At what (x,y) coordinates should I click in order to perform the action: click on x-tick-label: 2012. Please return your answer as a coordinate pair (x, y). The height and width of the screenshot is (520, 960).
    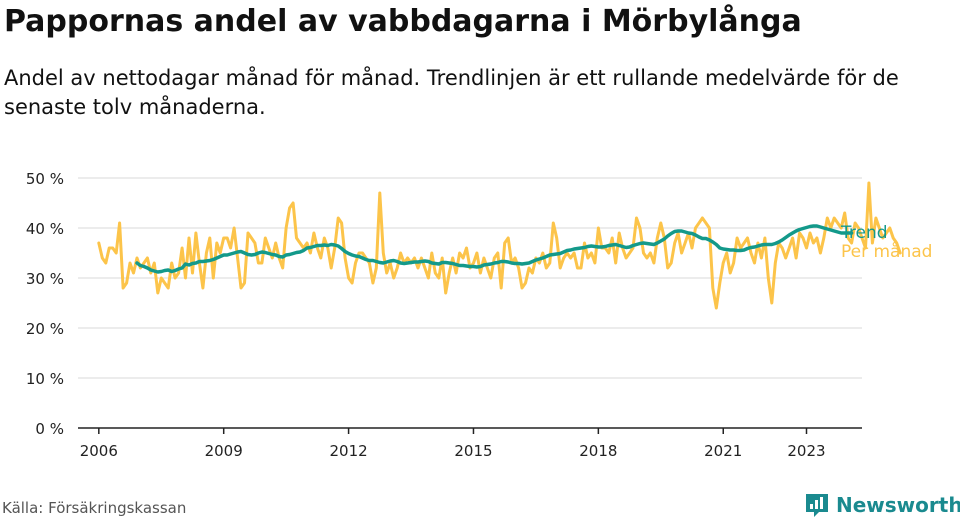
    Looking at the image, I should click on (348, 451).